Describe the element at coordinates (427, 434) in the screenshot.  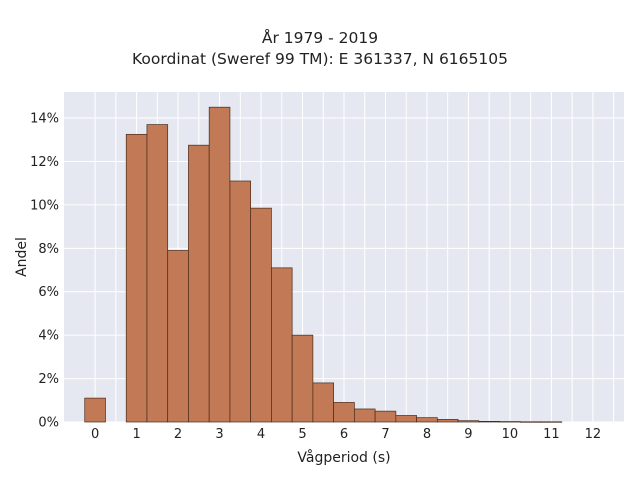
I see `x-tick-label: 8` at that location.